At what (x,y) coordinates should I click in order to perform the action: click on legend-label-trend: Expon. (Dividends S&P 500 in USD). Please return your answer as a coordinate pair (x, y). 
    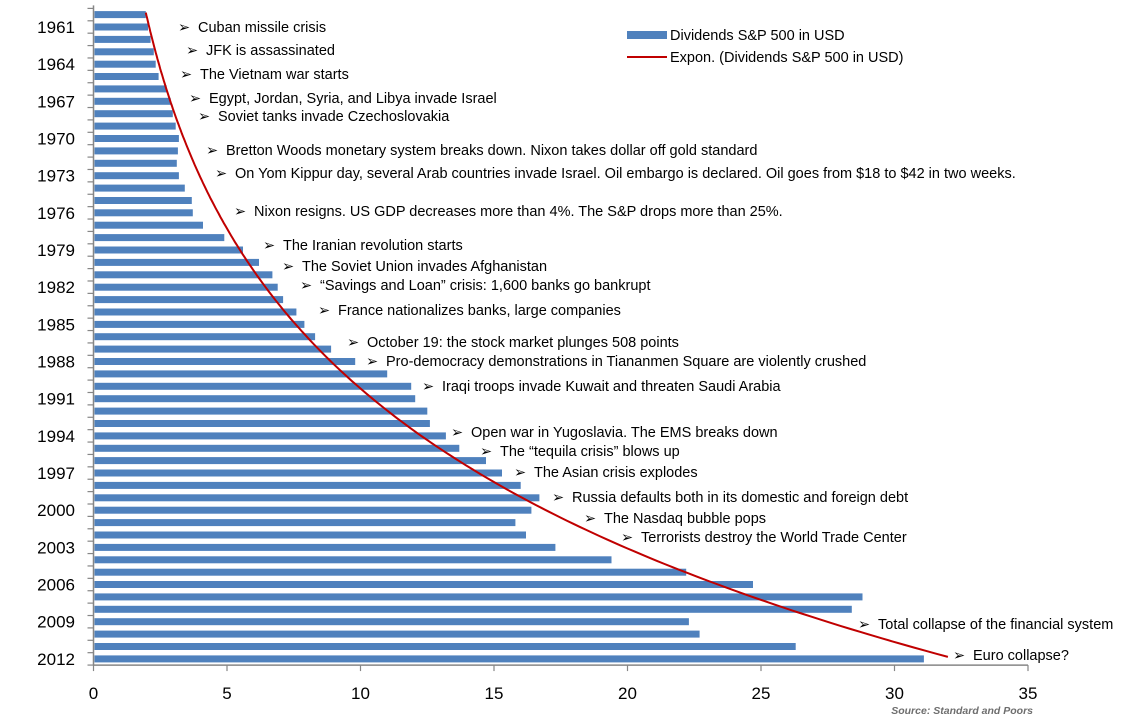
    Looking at the image, I should click on (786, 58).